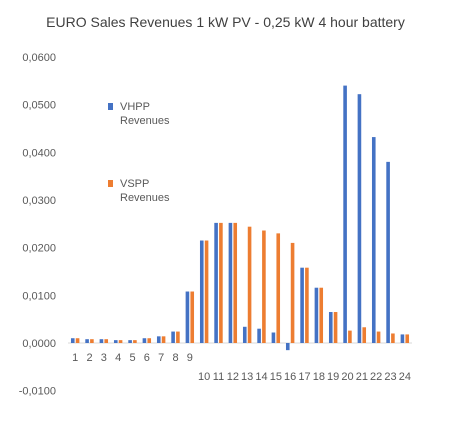 Image resolution: width=451 pixels, height=426 pixels. What do you see at coordinates (39, 153) in the screenshot?
I see `y-tick-label: 0,0400` at bounding box center [39, 153].